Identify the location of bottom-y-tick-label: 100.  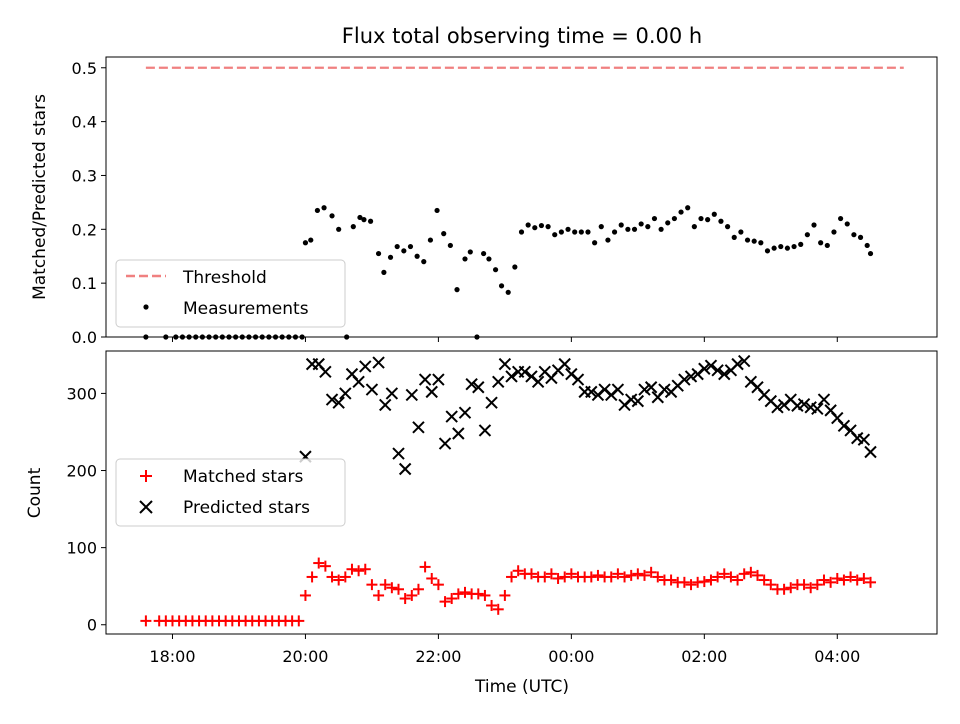
(81, 548).